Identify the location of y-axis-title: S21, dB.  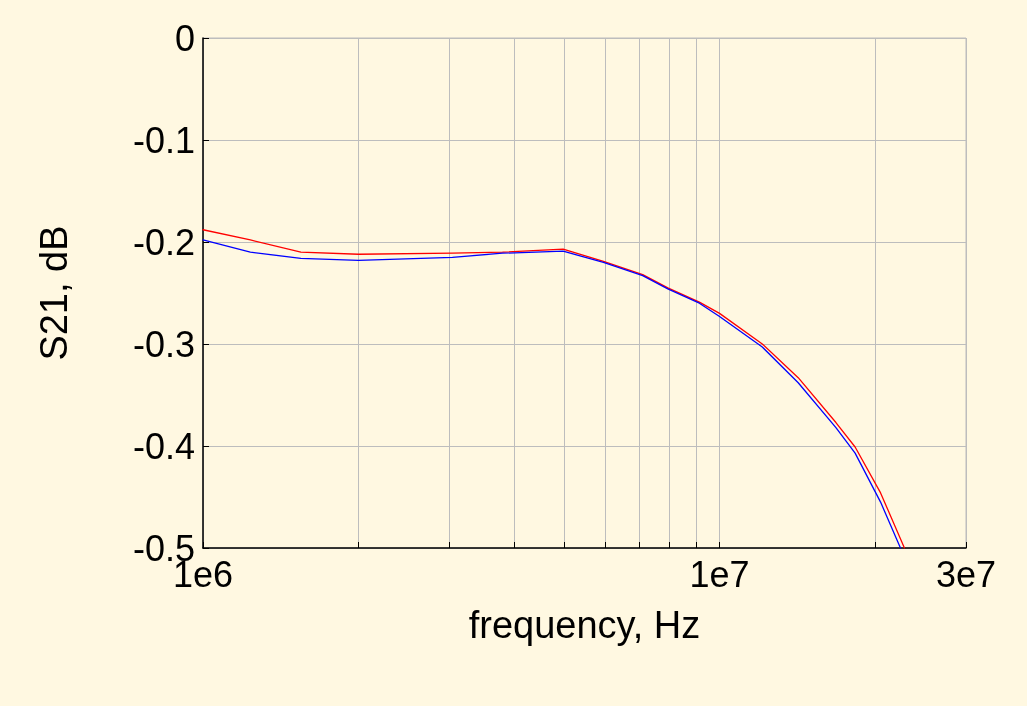
(54, 293).